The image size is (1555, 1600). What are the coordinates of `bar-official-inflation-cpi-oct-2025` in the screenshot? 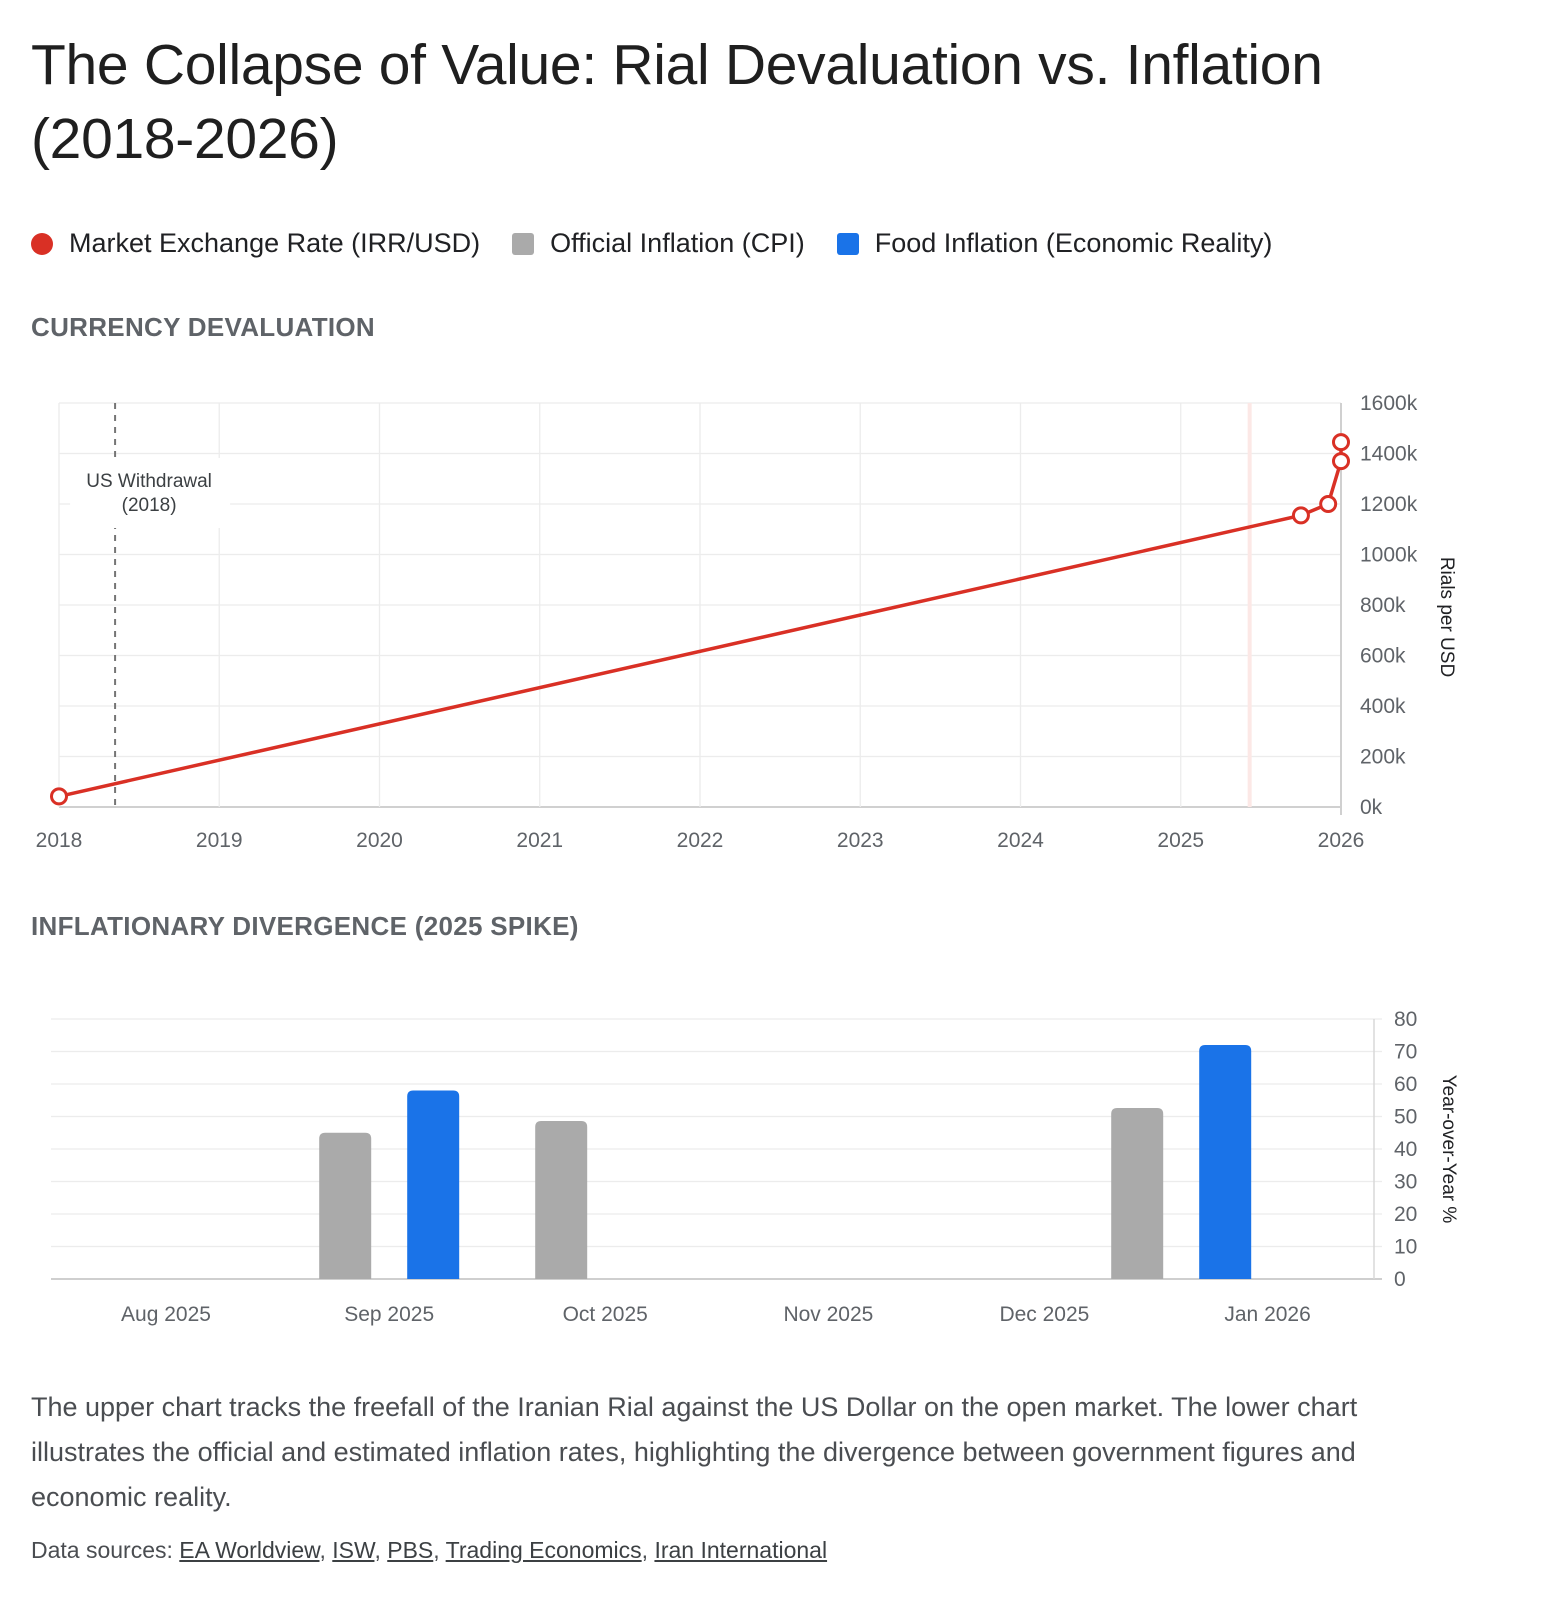 It's located at (561, 1200).